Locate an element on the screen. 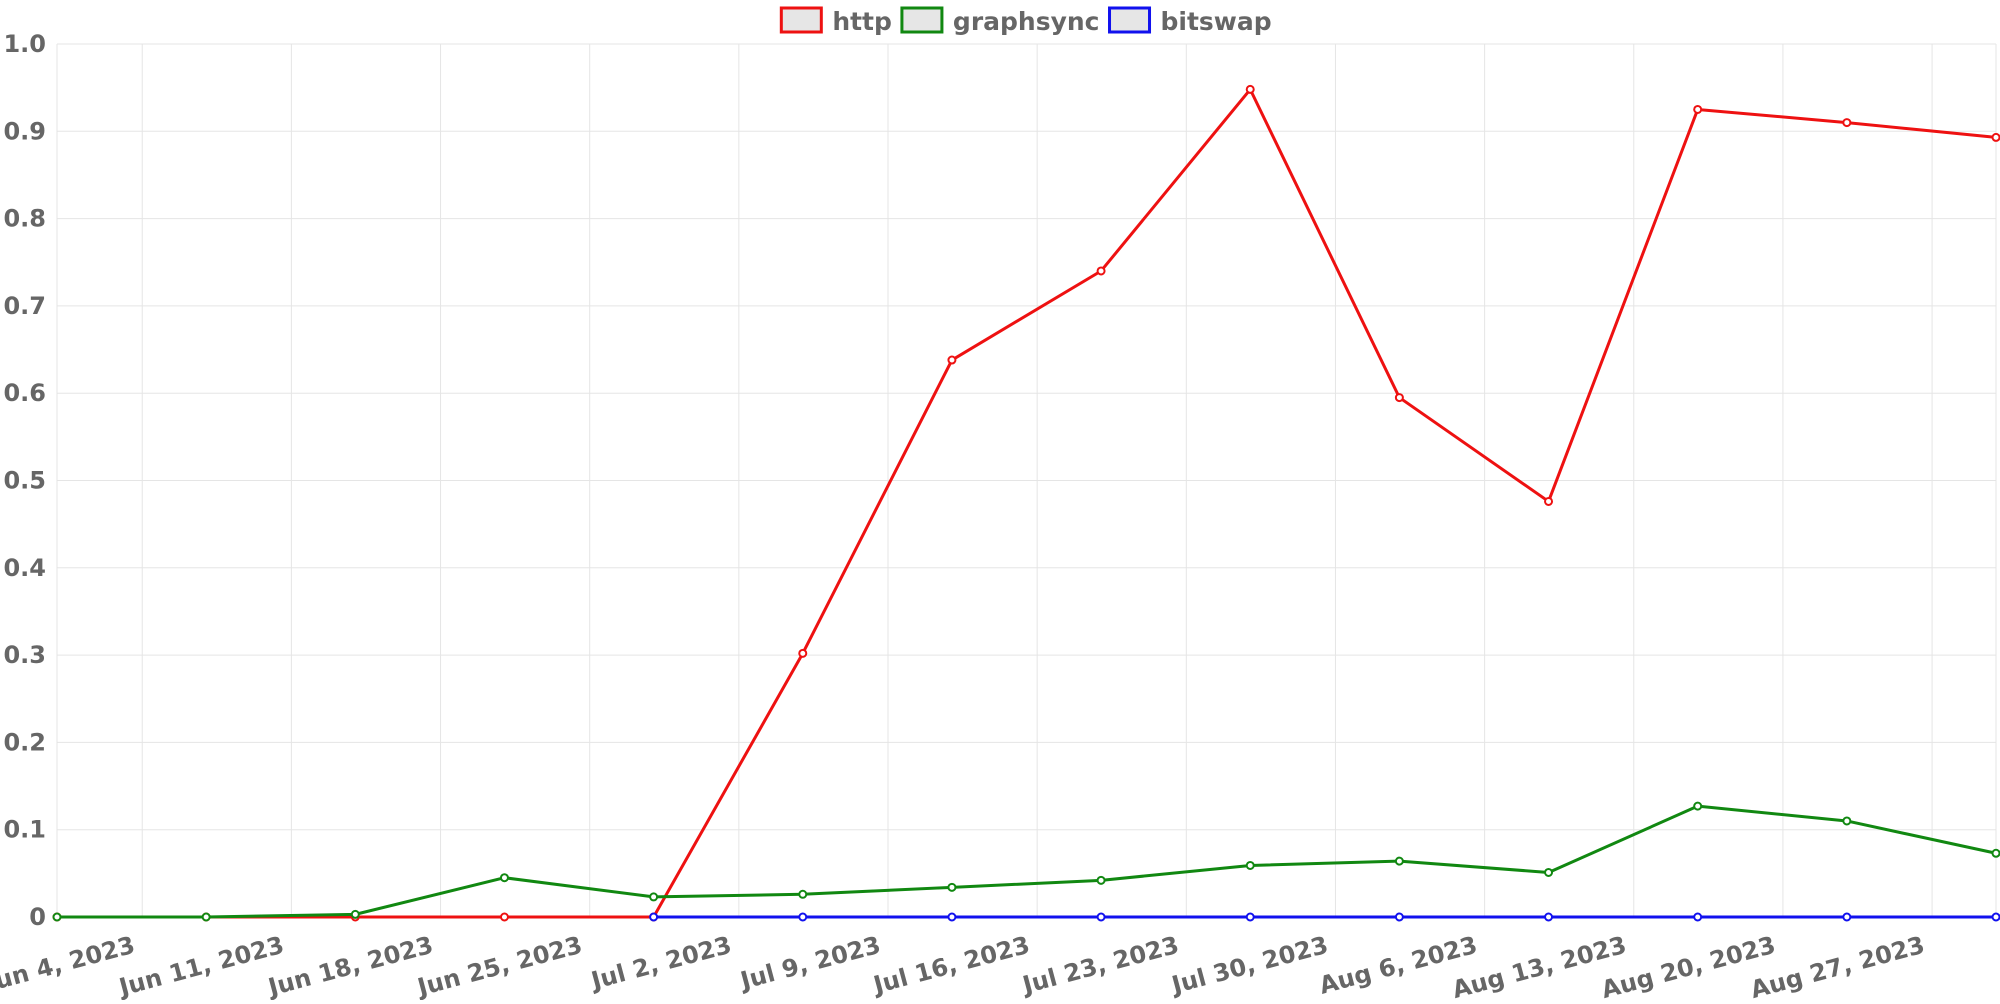 This screenshot has width=2000, height=1004. x-tick-label: Jul 23, 2023 is located at coordinates (1100, 965).